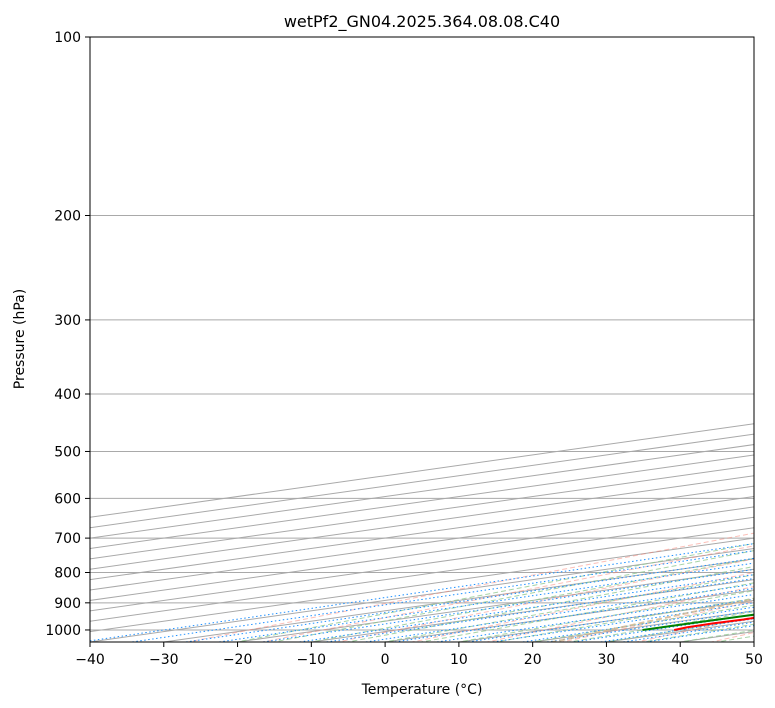  What do you see at coordinates (238, 660) in the screenshot?
I see `x-tick-label: −20` at bounding box center [238, 660].